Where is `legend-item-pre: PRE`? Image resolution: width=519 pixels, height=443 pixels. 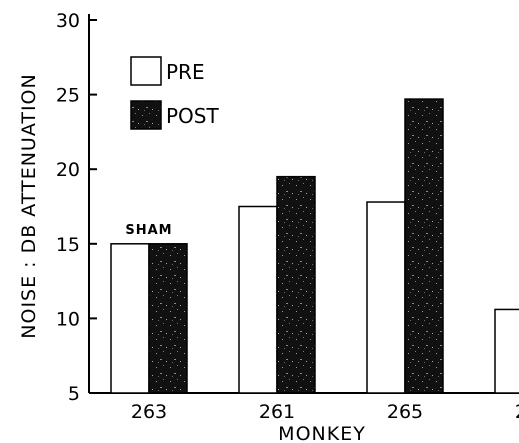
legend-item-pre: PRE is located at coordinates (167, 71).